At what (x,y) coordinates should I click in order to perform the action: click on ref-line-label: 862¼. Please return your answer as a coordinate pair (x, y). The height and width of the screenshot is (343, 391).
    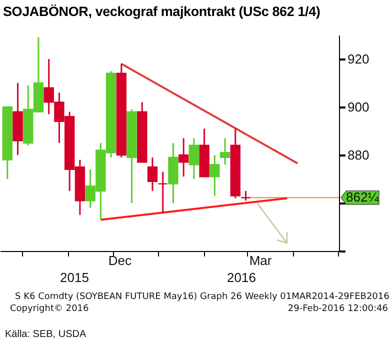
    Looking at the image, I should click on (362, 197).